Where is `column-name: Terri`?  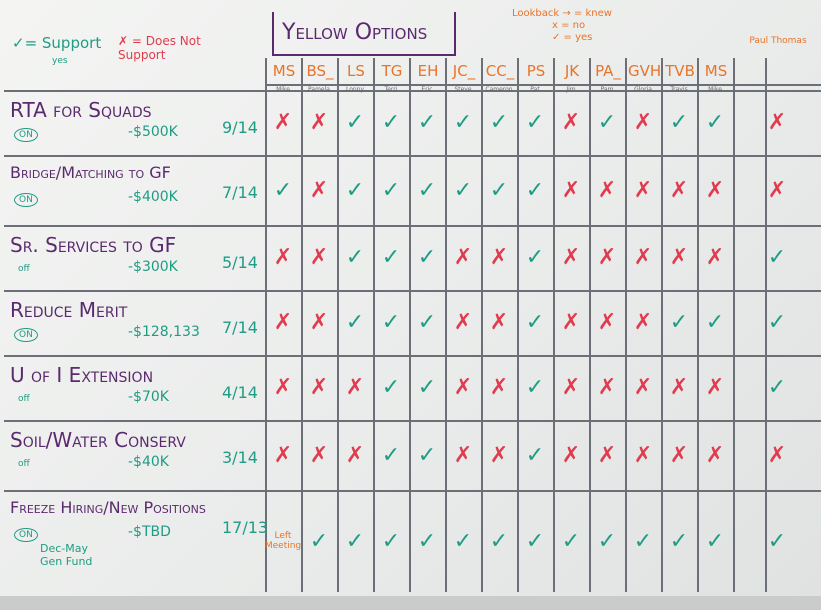
column-name: Terri is located at coordinates (391, 89).